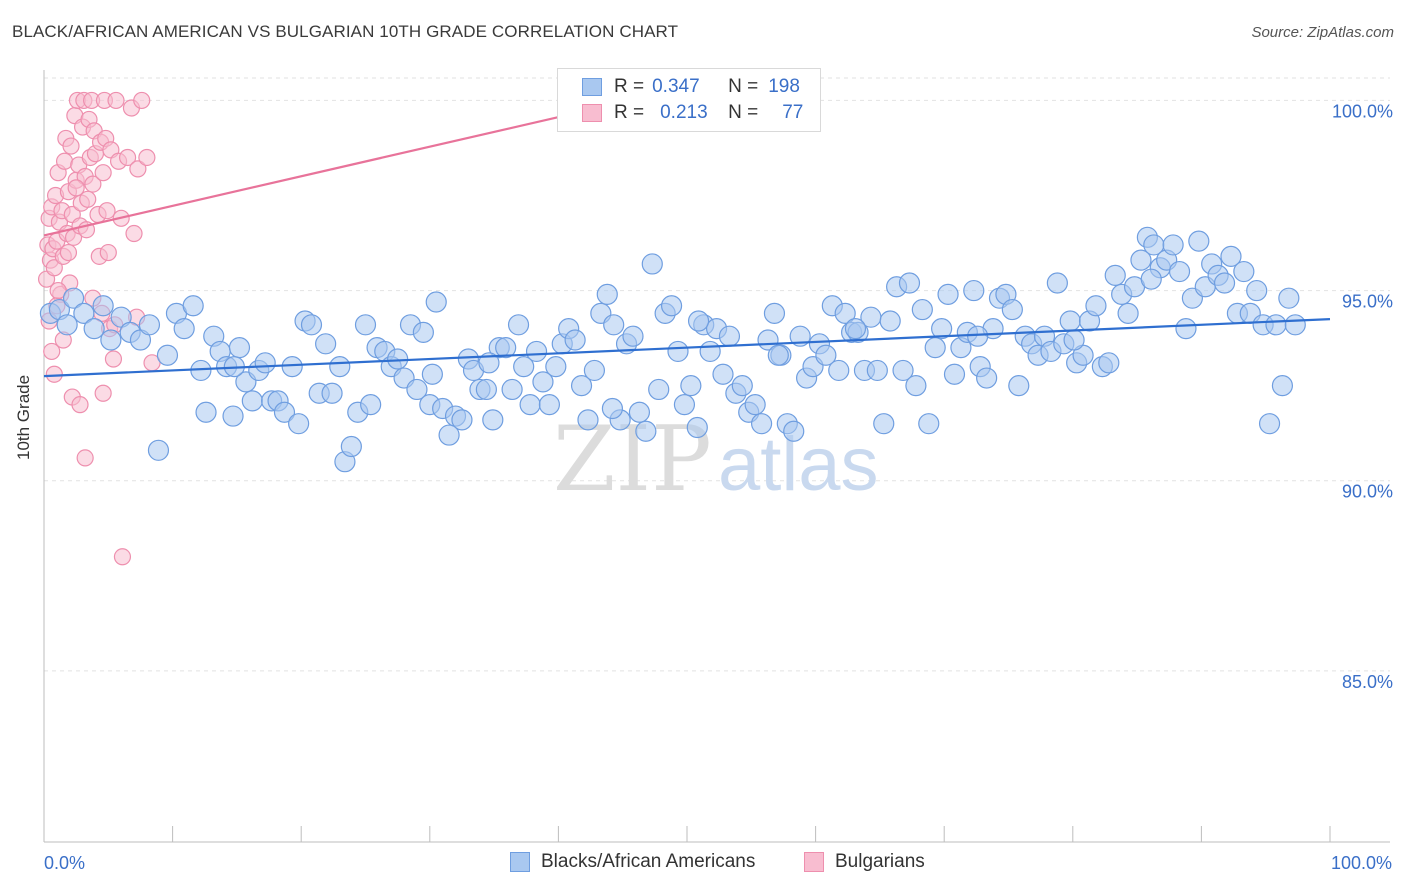  Describe the element at coordinates (1361, 863) in the screenshot. I see `x-tick-label-max: 100.0%` at that location.